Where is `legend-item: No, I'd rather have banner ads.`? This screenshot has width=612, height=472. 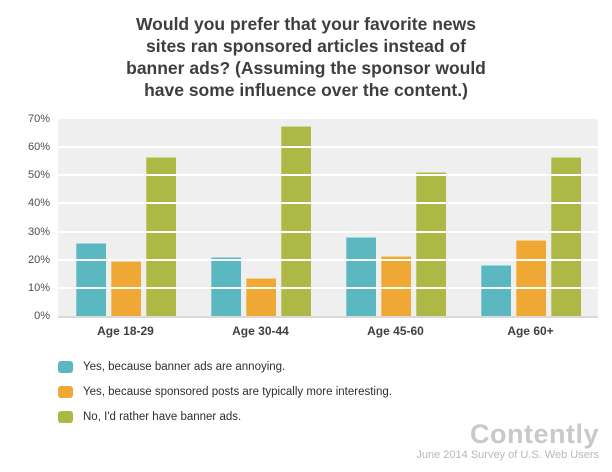 legend-item: No, I'd rather have banner ads. is located at coordinates (225, 417).